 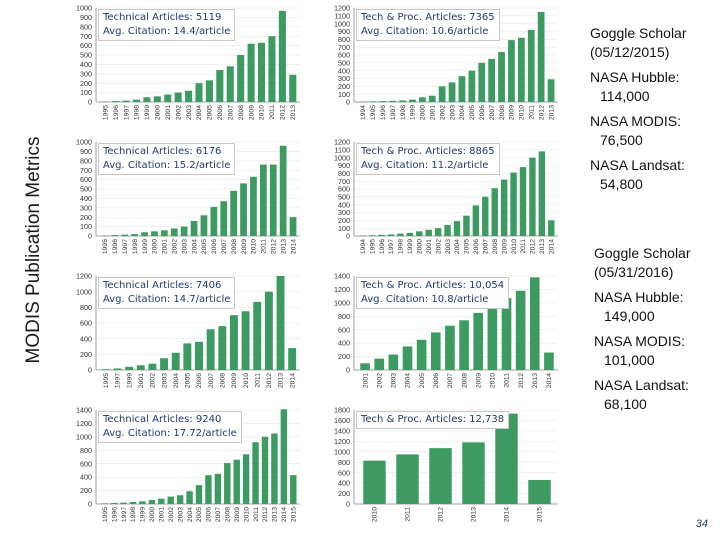 I want to click on x-tick-label: 1998, so click(x=135, y=246).